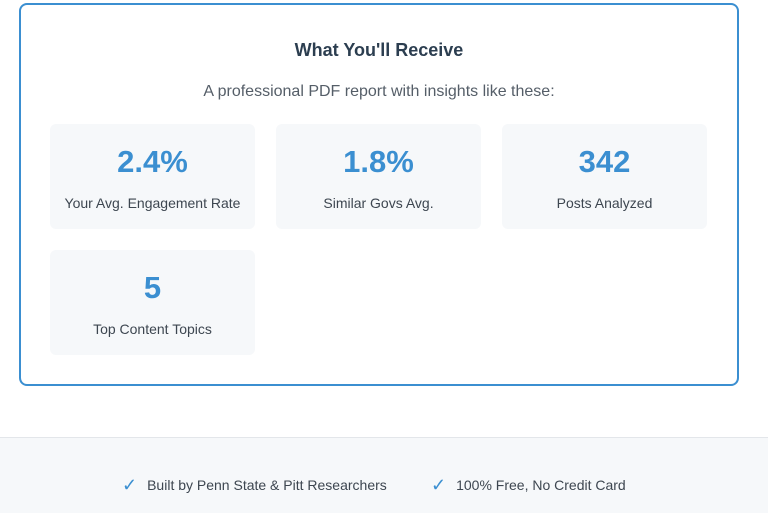  I want to click on stat-label: Posts Analyzed, so click(604, 203).